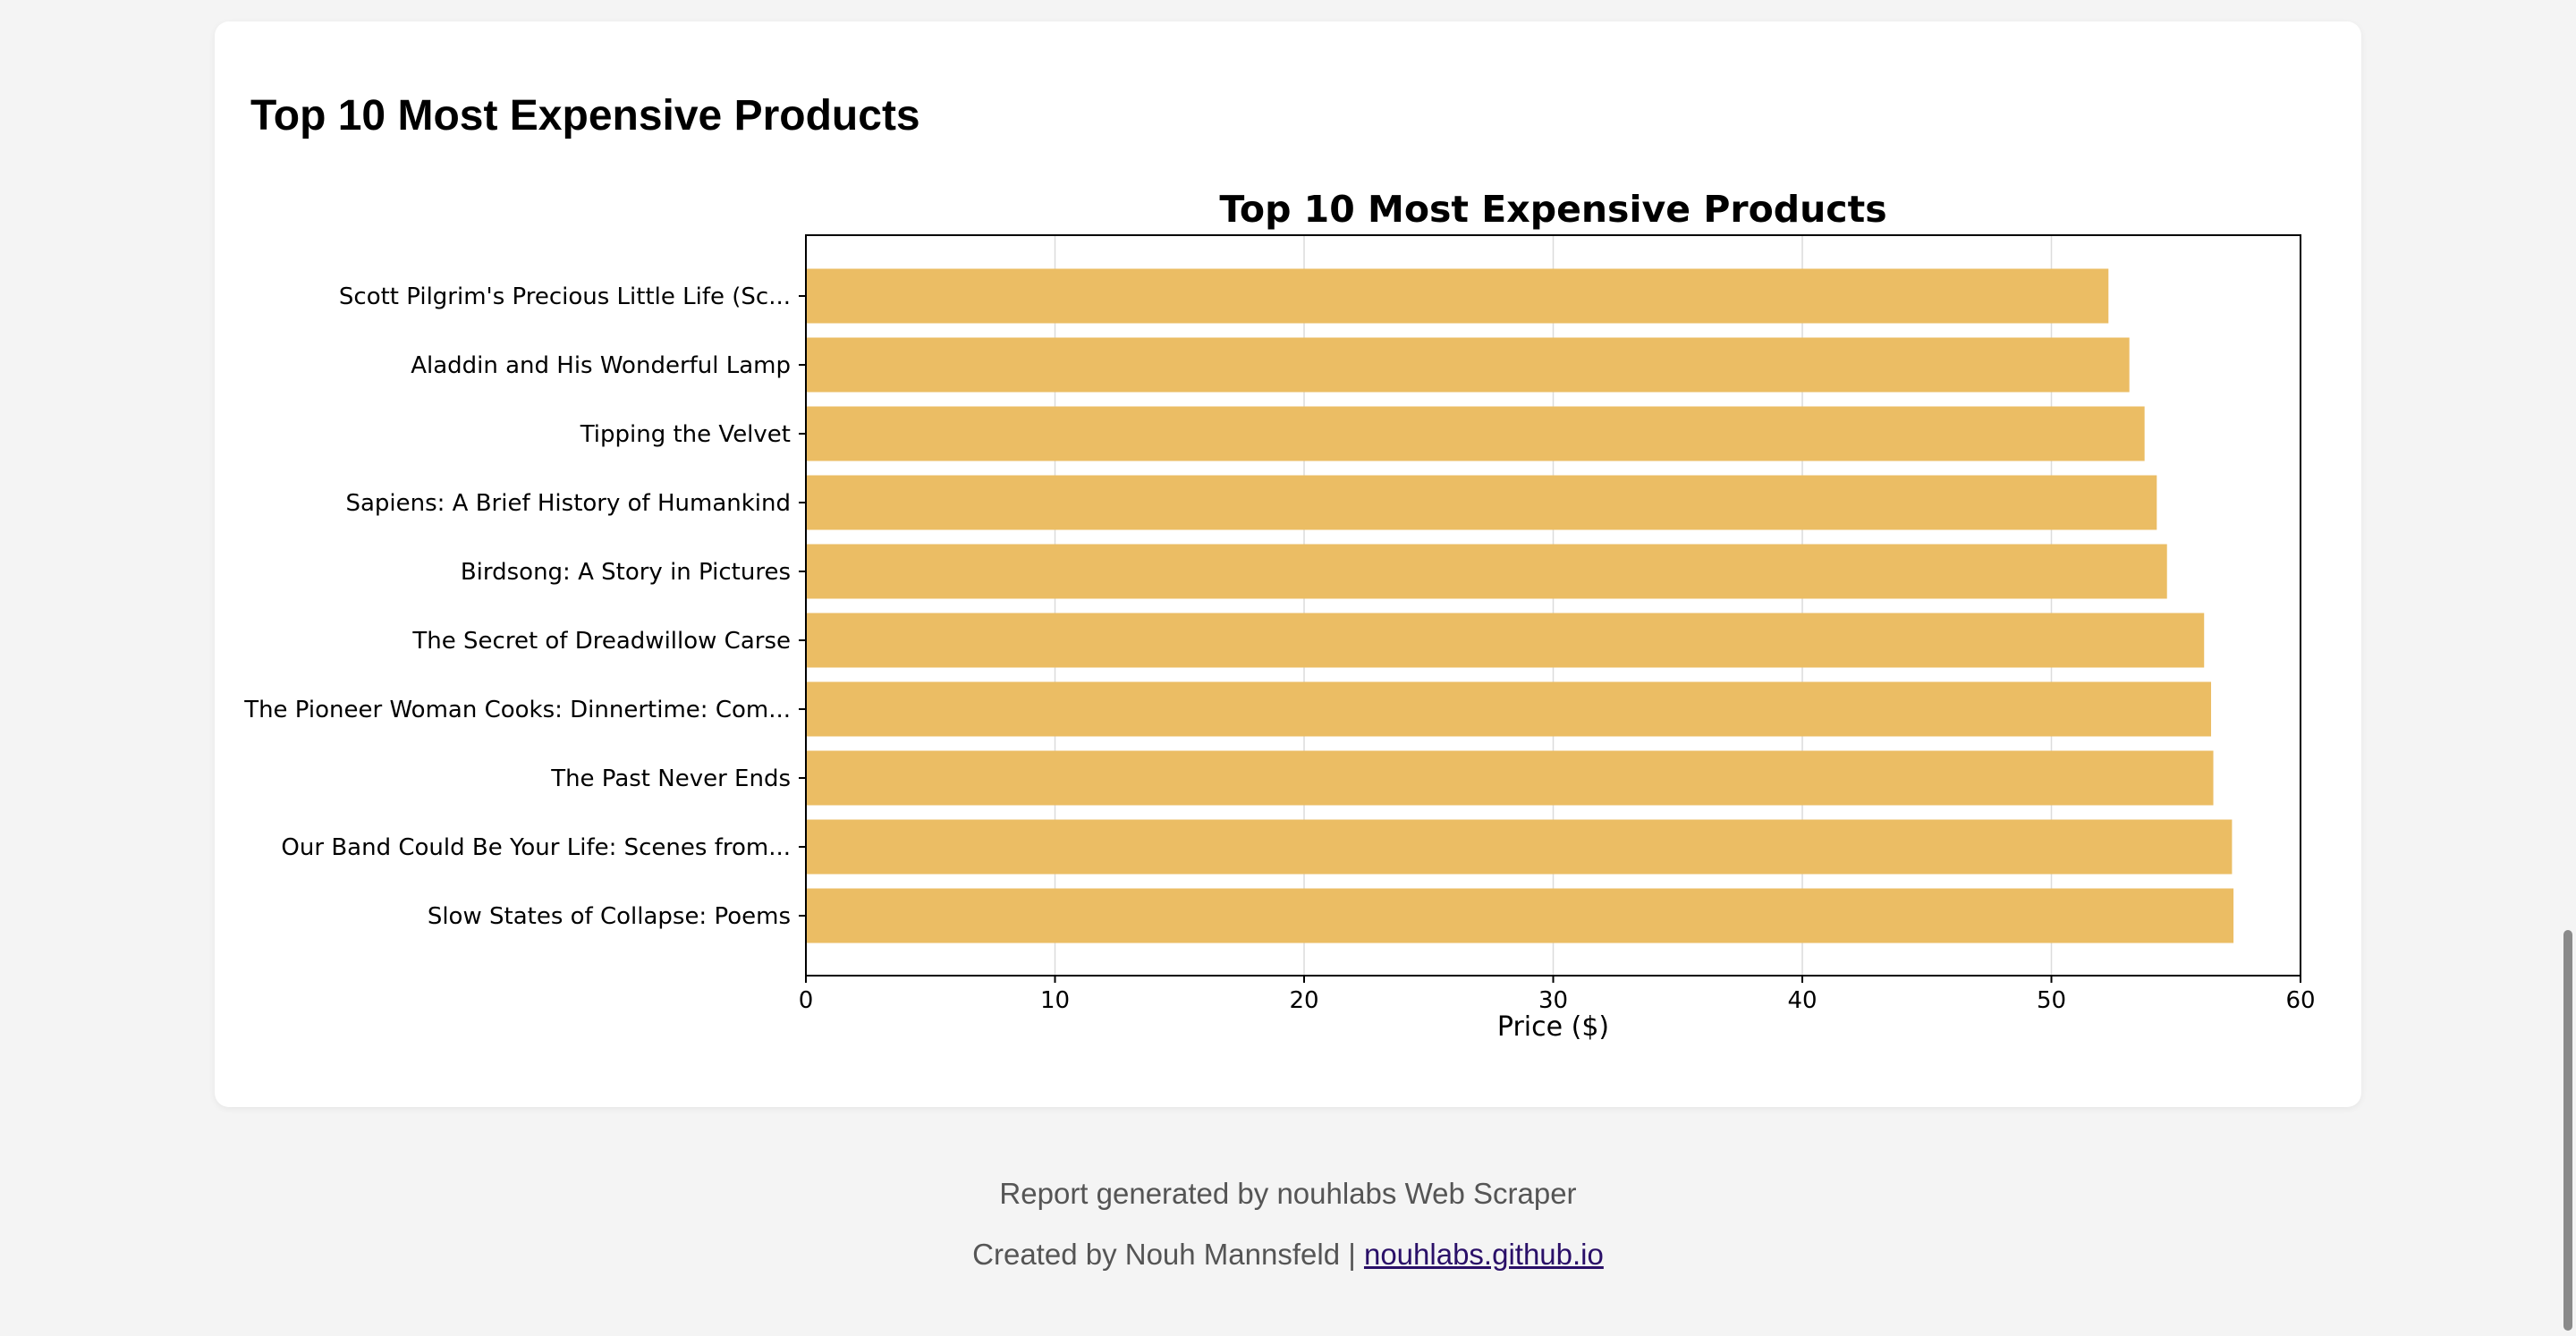  What do you see at coordinates (670, 779) in the screenshot?
I see `y-tick-label-8: The Past Never Ends` at bounding box center [670, 779].